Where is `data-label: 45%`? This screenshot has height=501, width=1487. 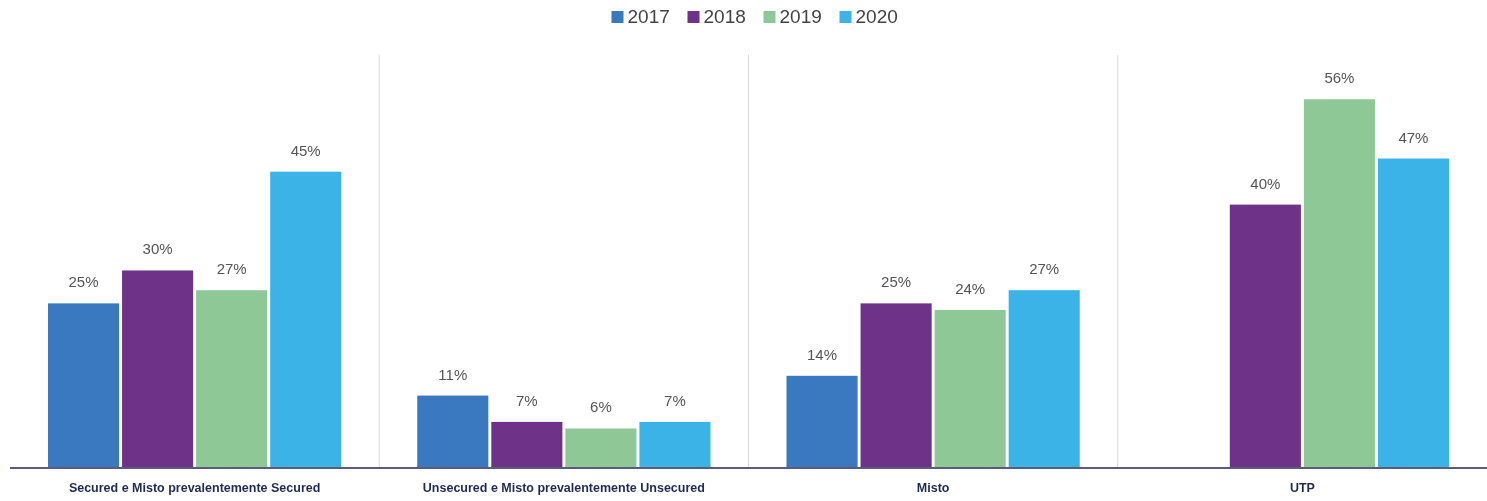
data-label: 45% is located at coordinates (305, 150).